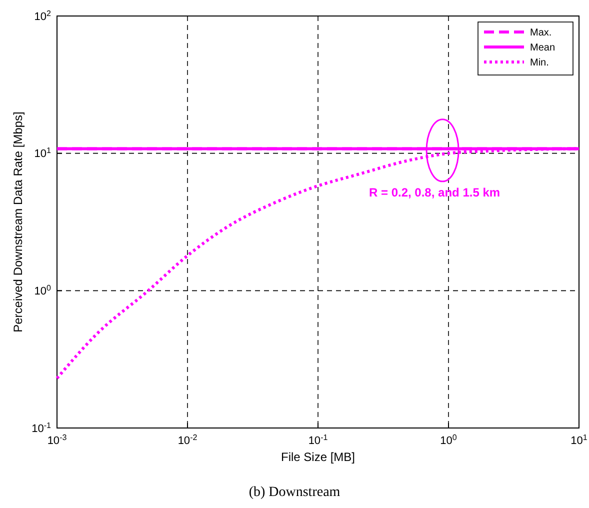 The image size is (589, 508). Describe the element at coordinates (543, 48) in the screenshot. I see `legend-label: Mean` at that location.